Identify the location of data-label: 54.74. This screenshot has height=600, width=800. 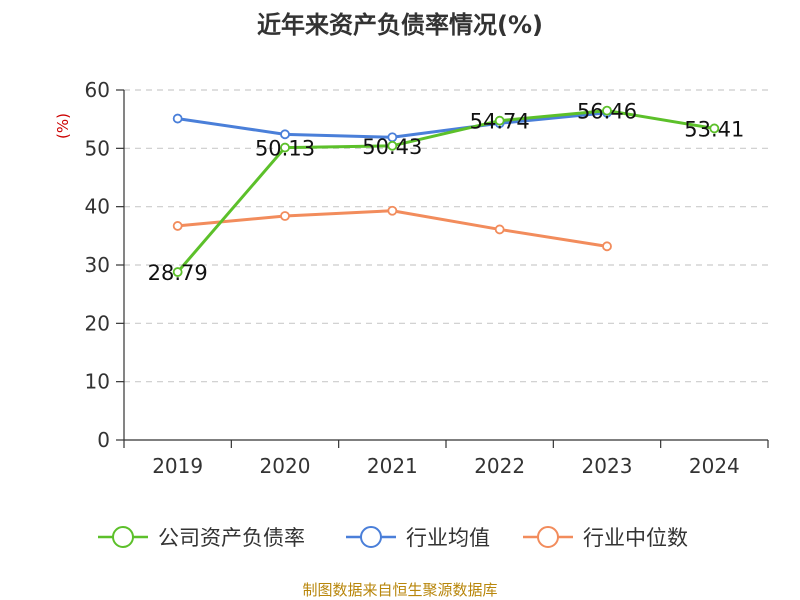
(500, 122).